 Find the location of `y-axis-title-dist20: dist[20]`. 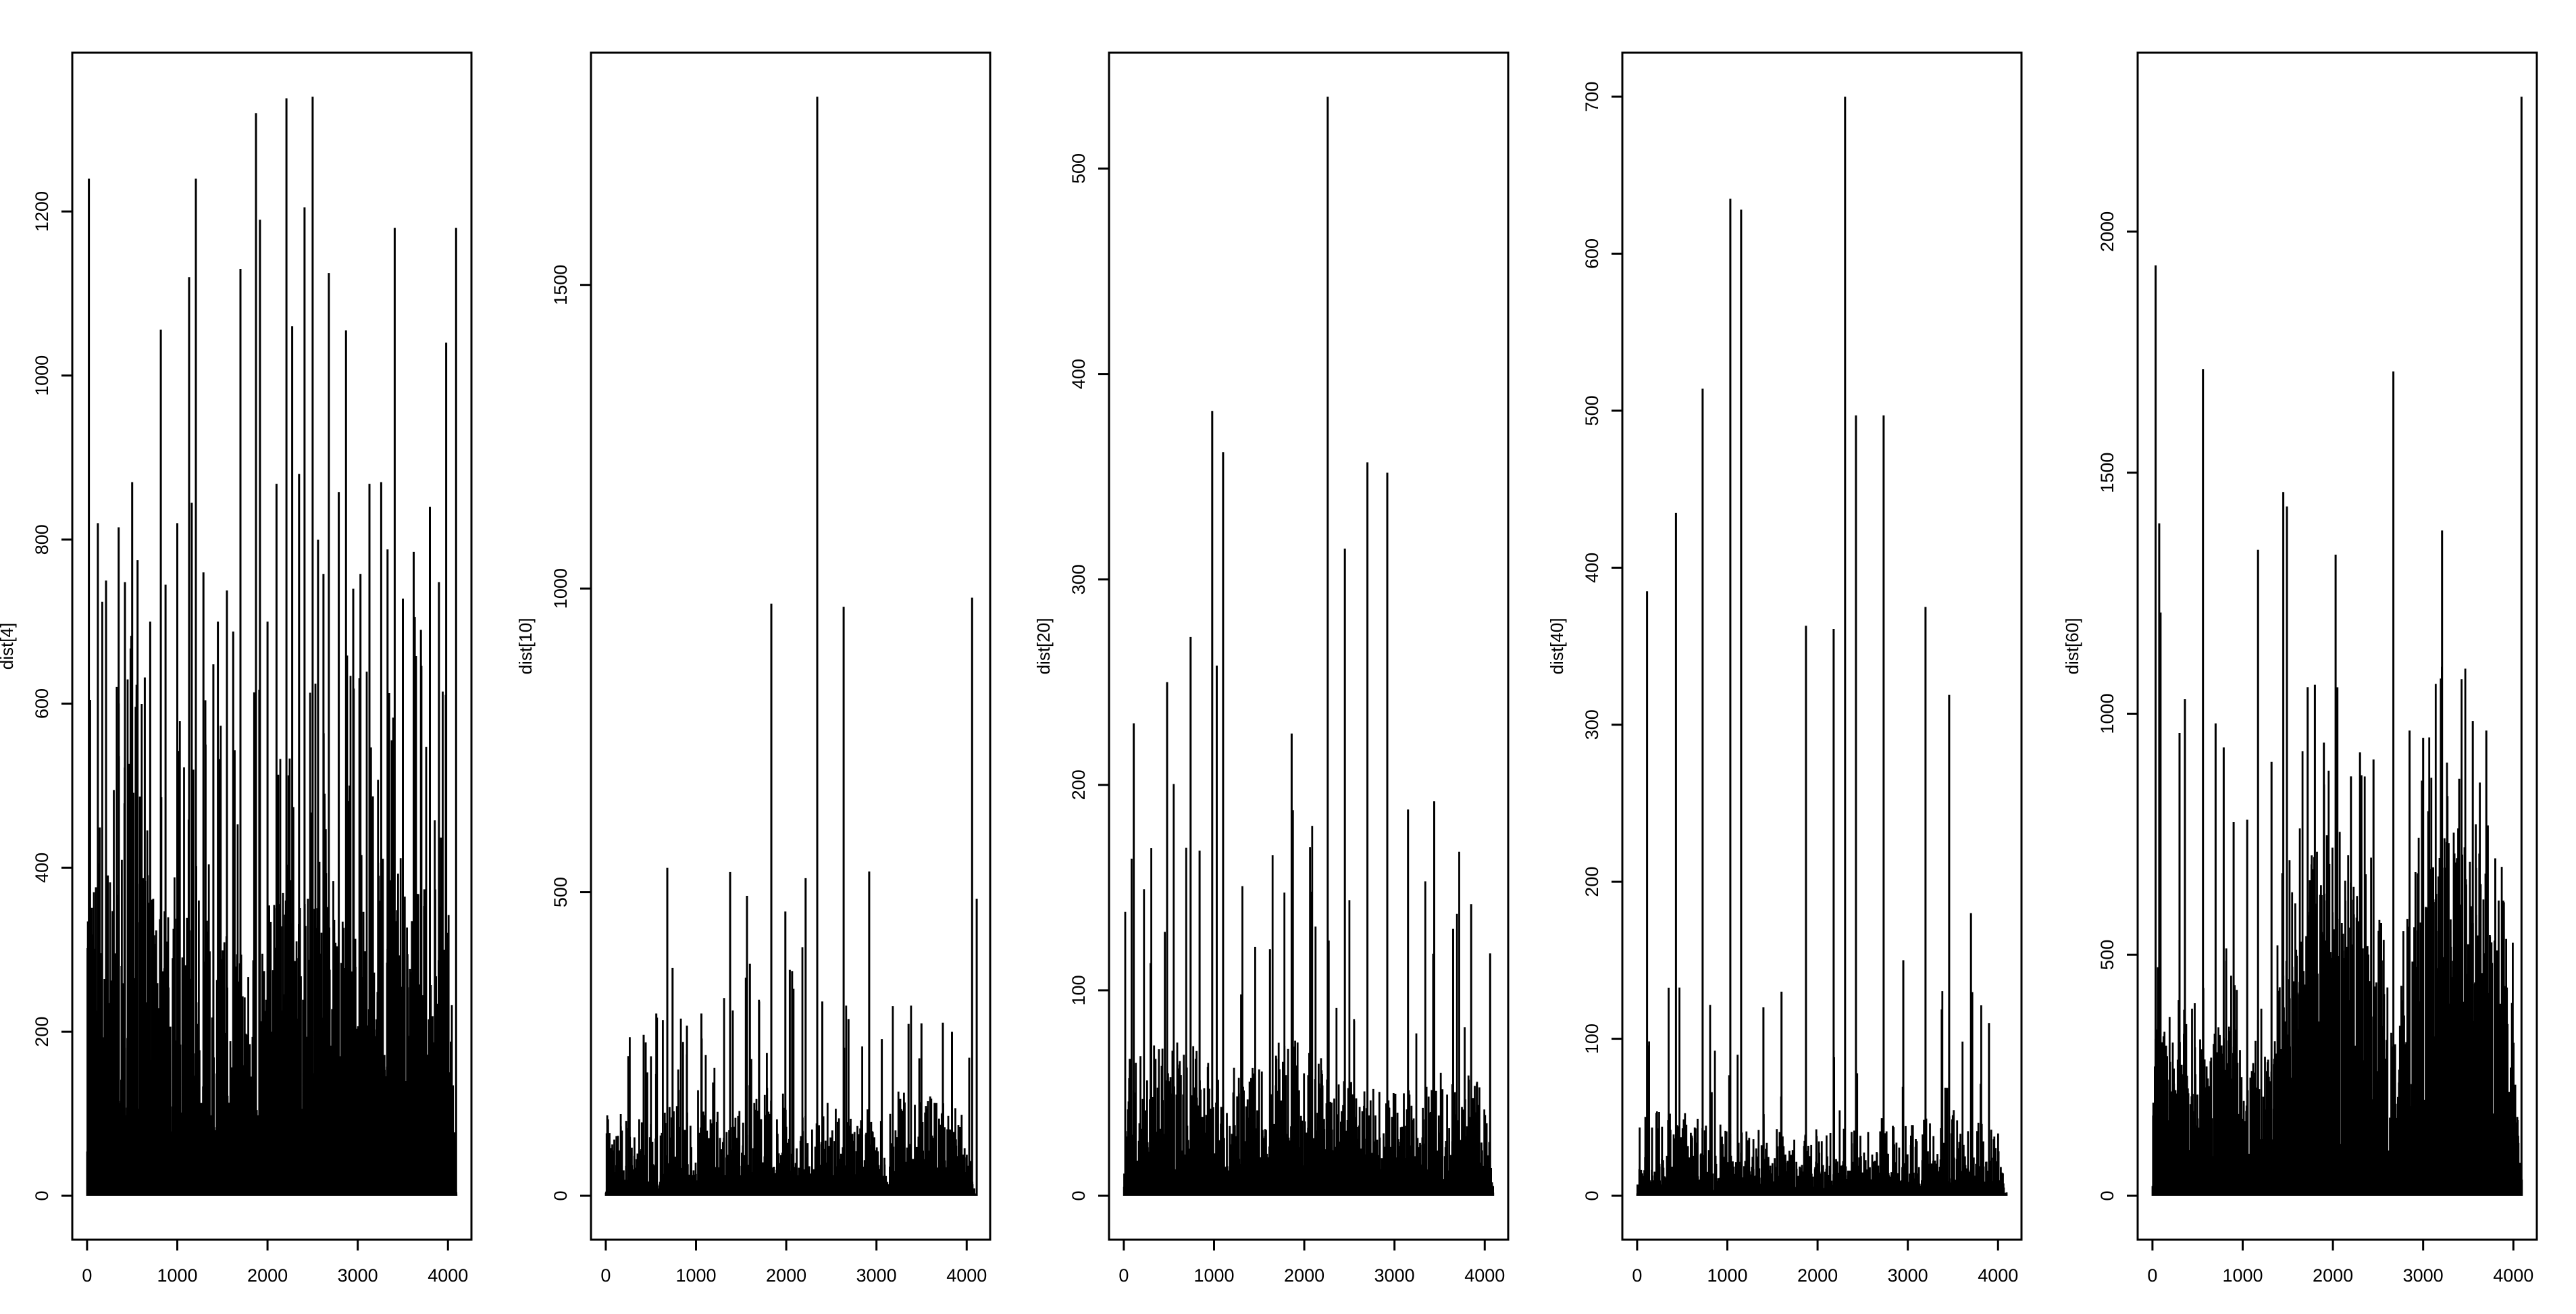

y-axis-title-dist20: dist[20] is located at coordinates (1043, 646).